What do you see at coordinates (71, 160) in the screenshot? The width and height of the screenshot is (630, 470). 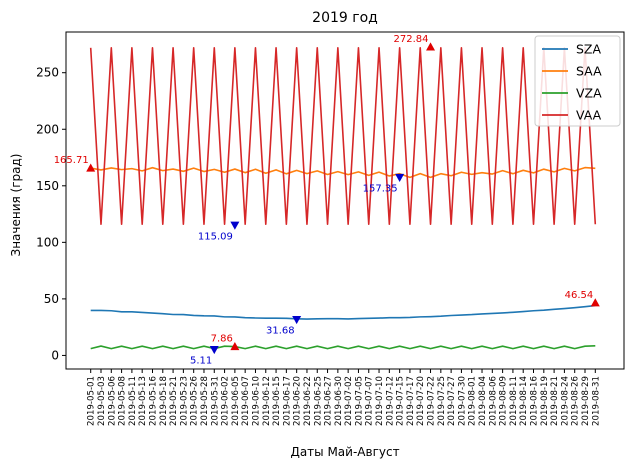 I see `max-value-label: 165.71` at bounding box center [71, 160].